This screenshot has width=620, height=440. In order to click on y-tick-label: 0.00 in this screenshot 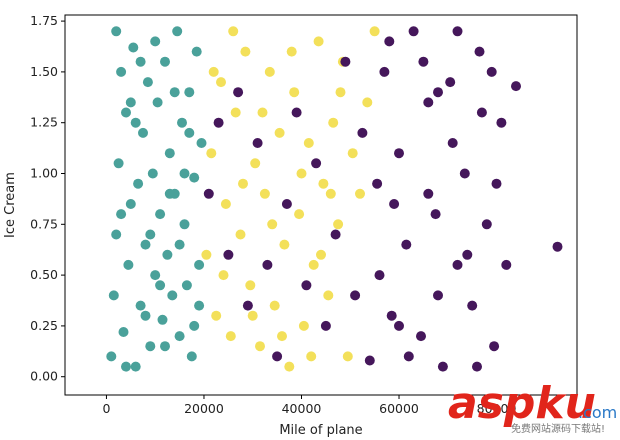, I will do `click(44, 376)`.